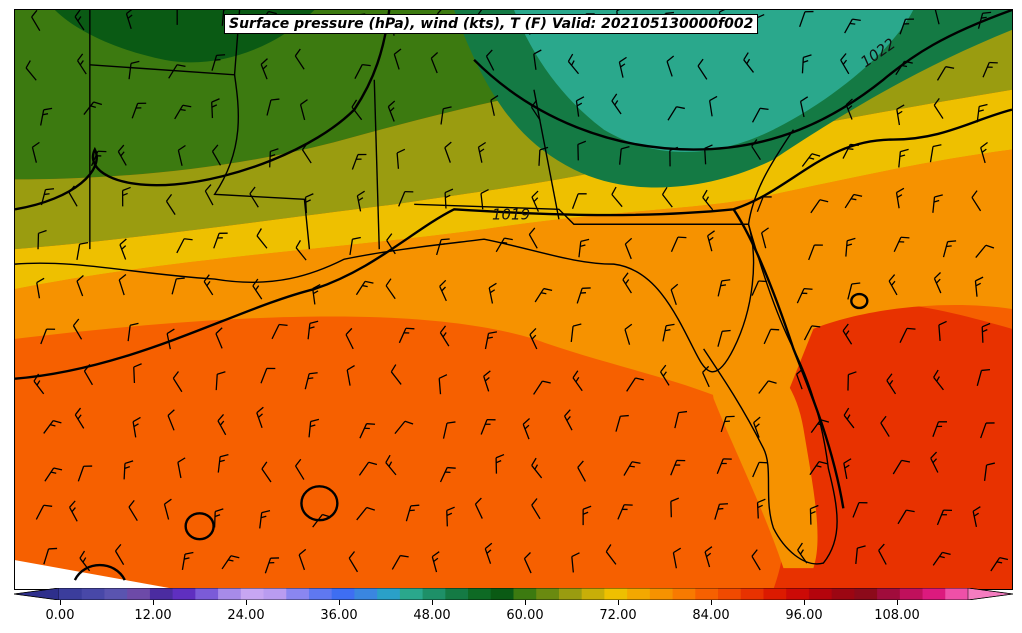 This screenshot has width=1022, height=633. I want to click on colorbar-tick-label: 0.00, so click(60, 615).